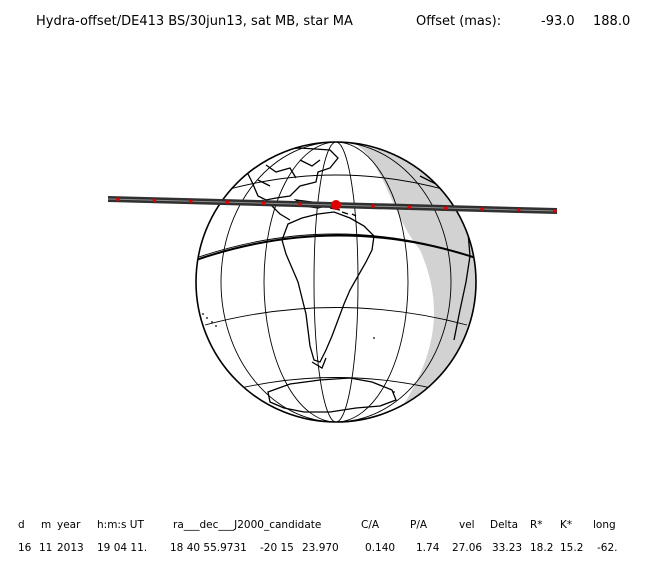  I want to click on value-vel: 27.06, so click(467, 548).